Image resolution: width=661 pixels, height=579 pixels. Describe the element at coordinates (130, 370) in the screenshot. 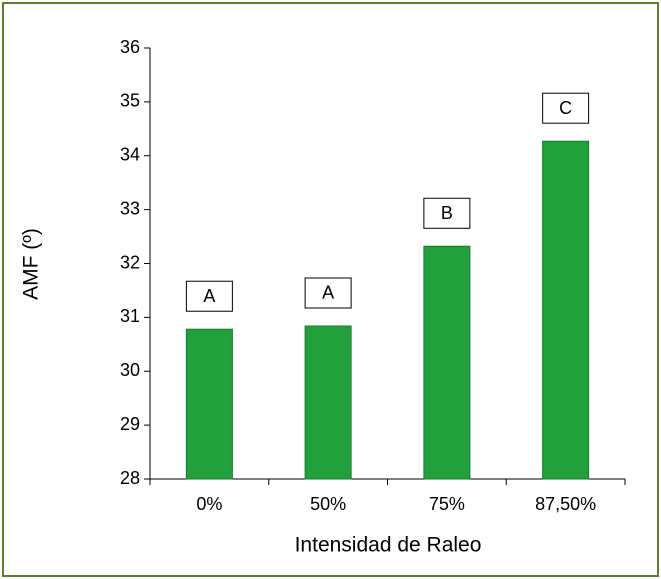

I see `y-tick-label: 30` at that location.